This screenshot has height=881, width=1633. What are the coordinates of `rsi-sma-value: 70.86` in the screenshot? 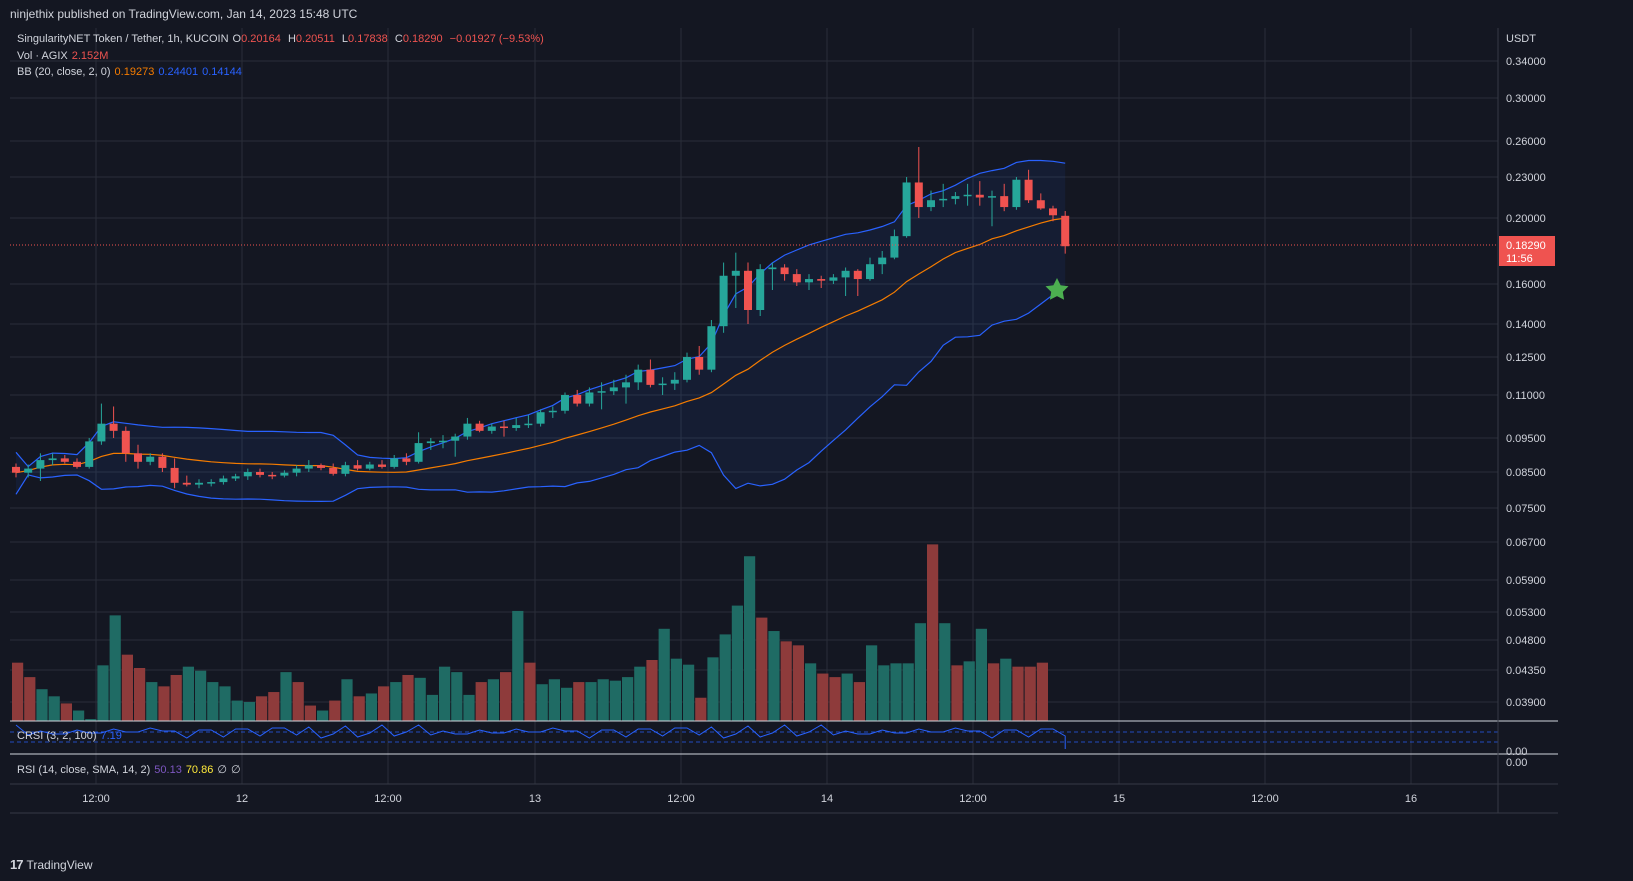 It's located at (199, 770).